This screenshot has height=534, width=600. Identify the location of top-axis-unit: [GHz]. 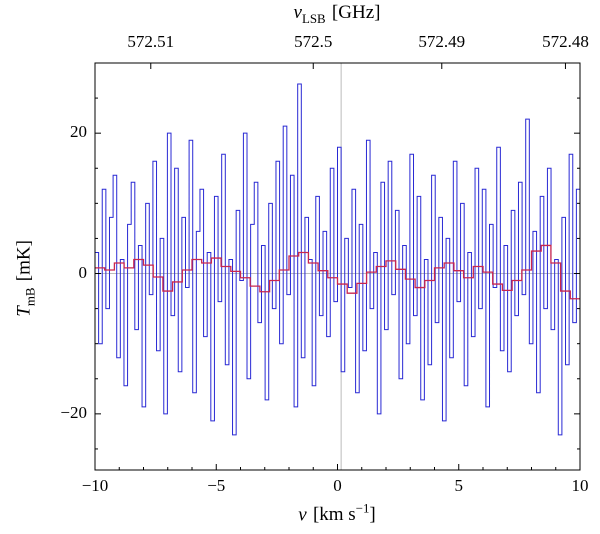
(356, 12).